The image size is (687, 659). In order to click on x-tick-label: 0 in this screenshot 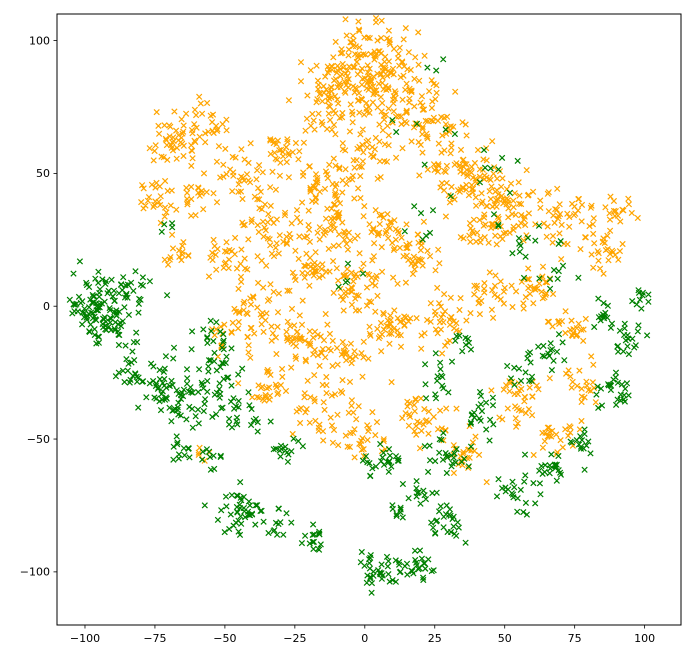, I will do `click(364, 638)`.